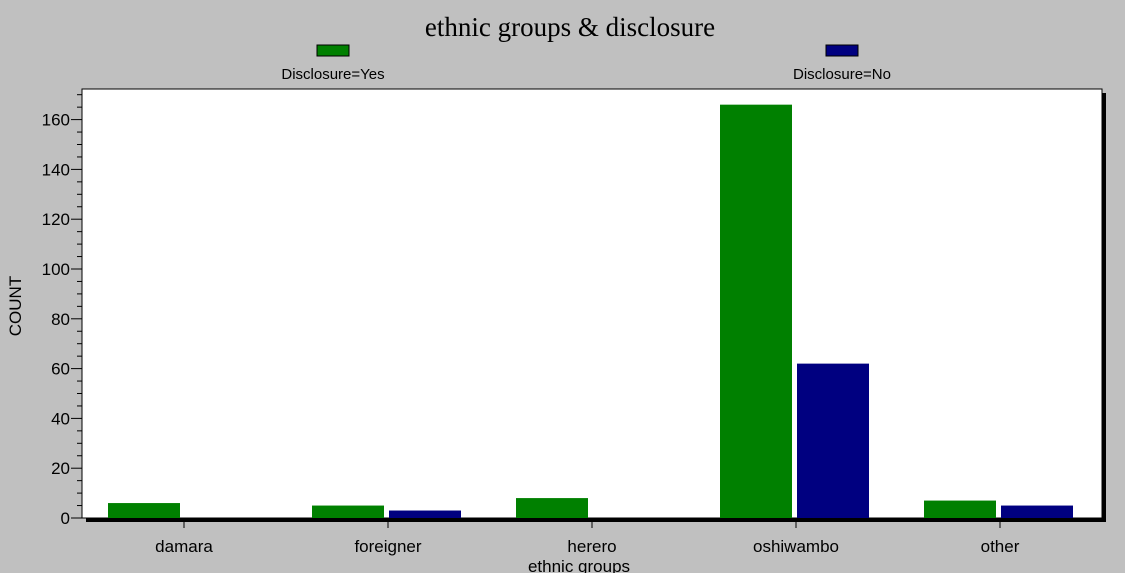 The image size is (1125, 573). What do you see at coordinates (1037, 511) in the screenshot?
I see `bar-no-other` at bounding box center [1037, 511].